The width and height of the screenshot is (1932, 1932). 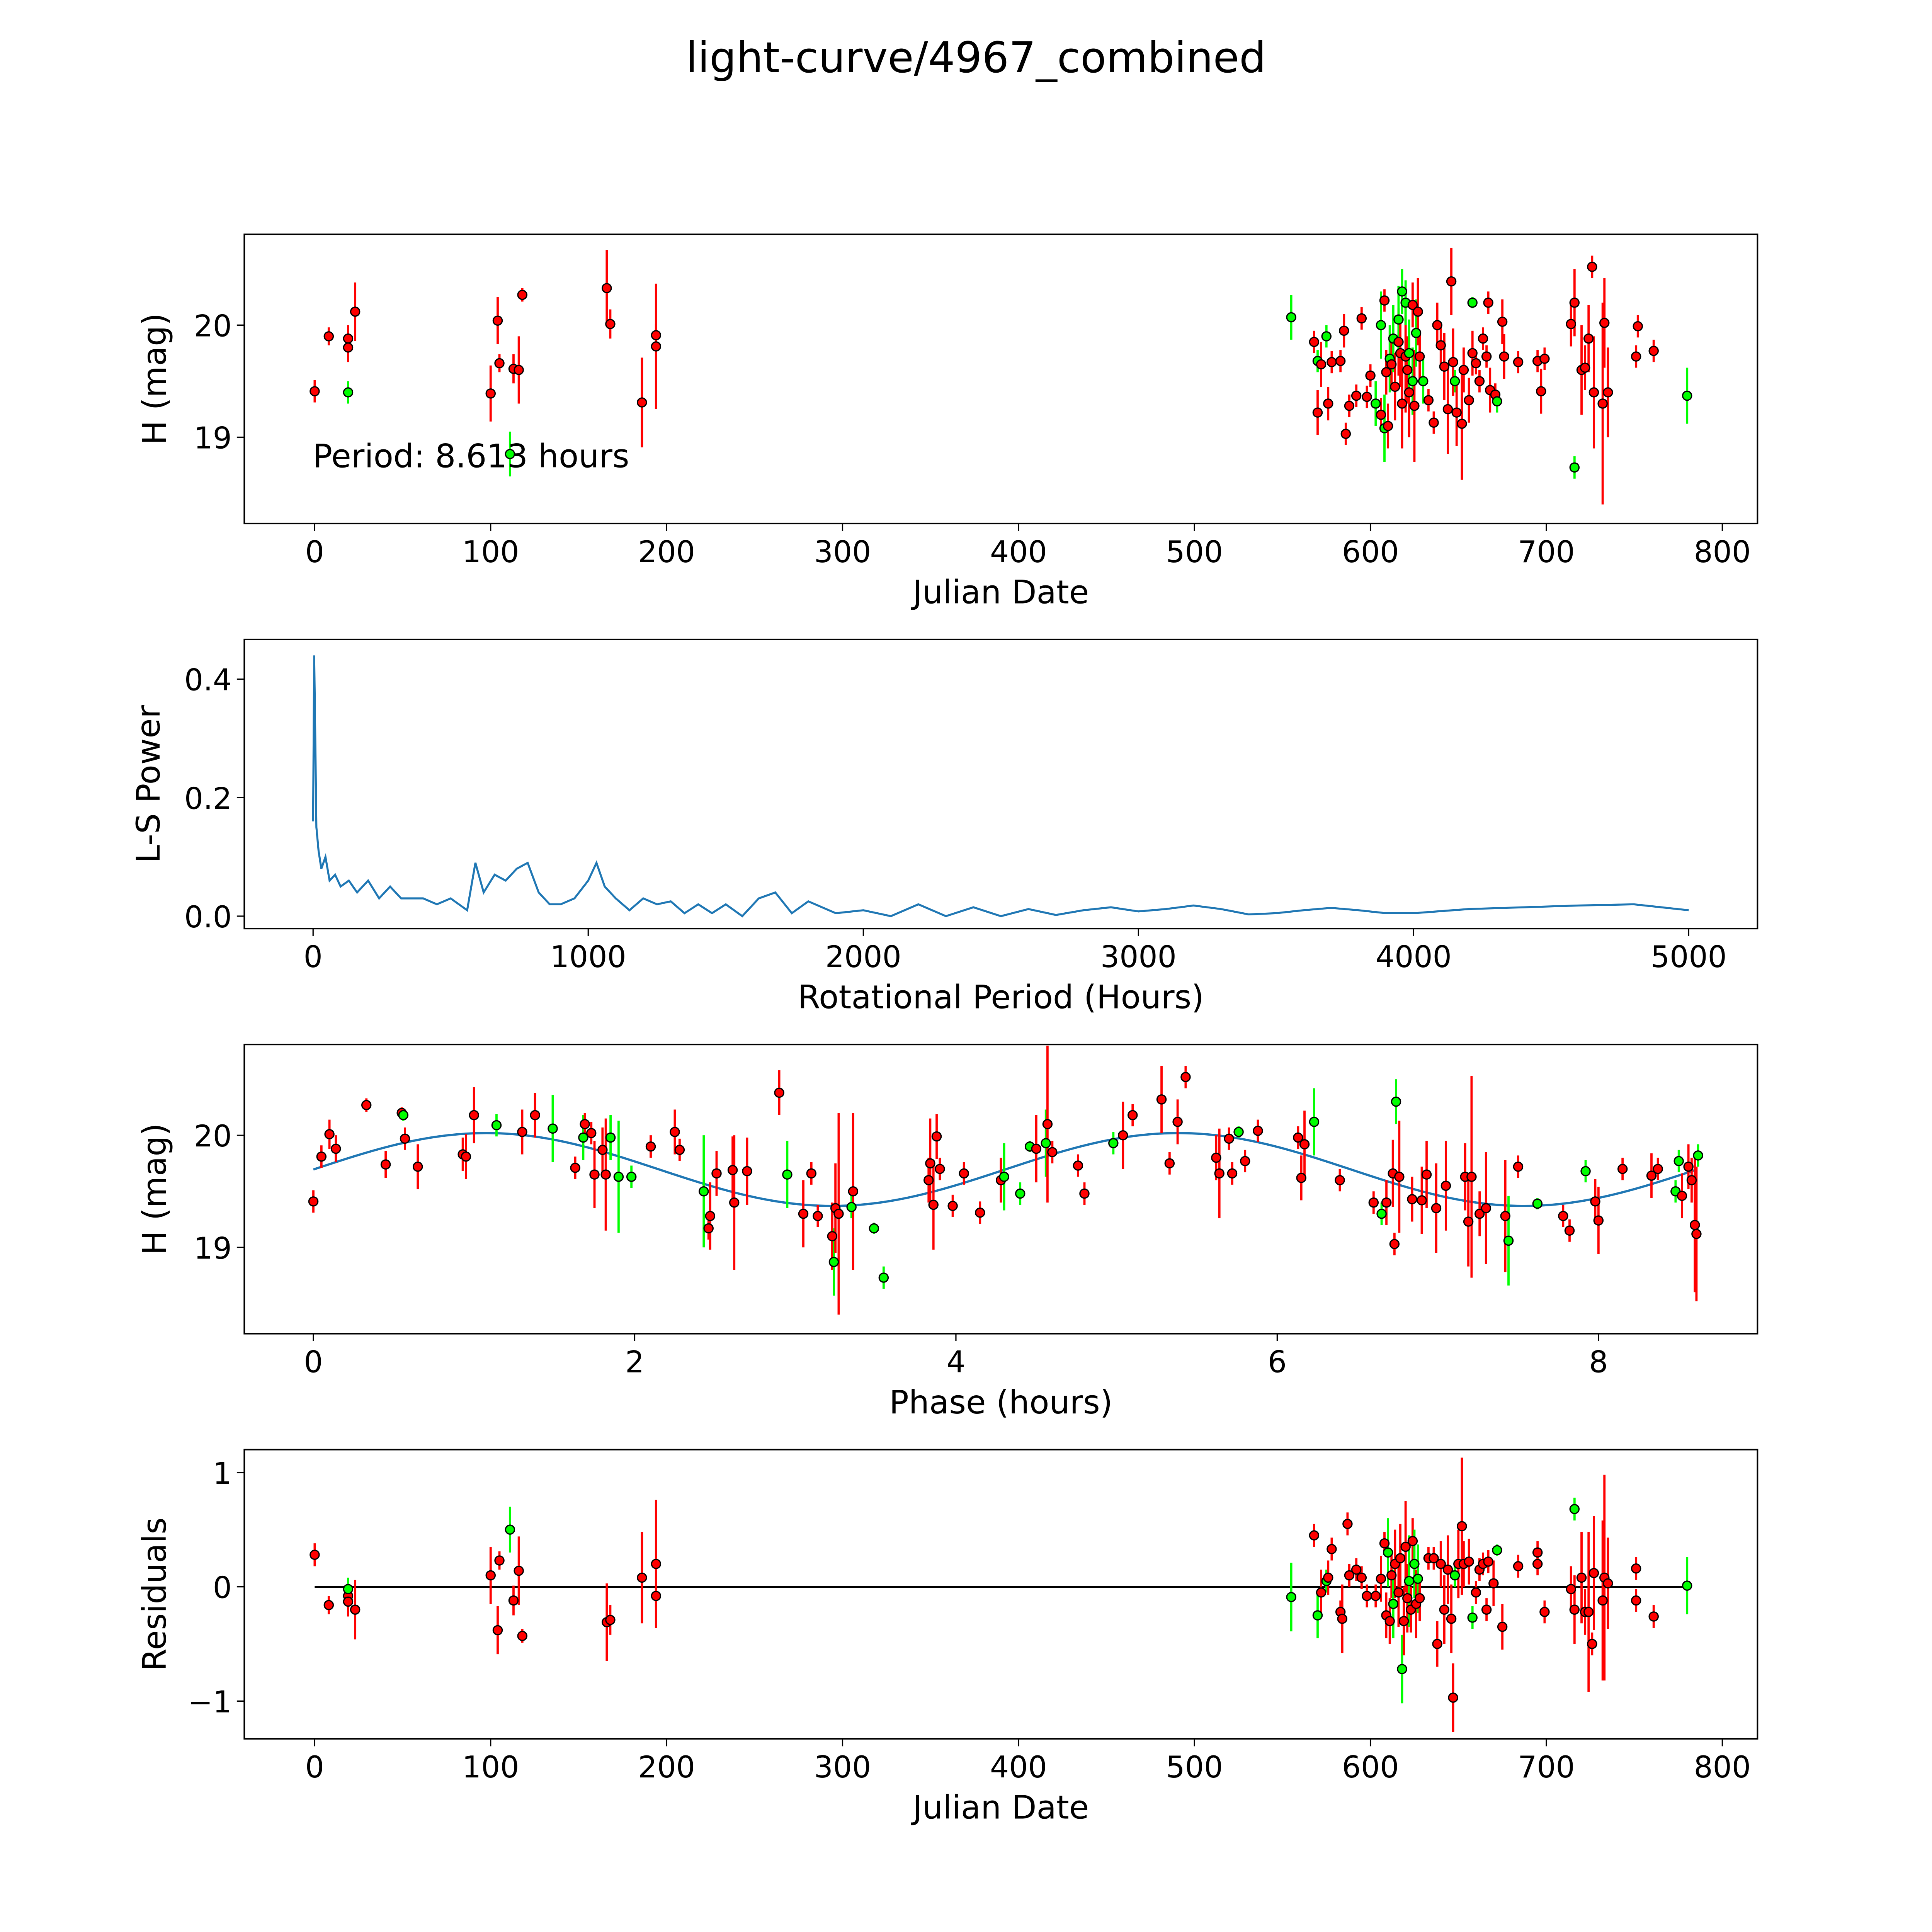 I want to click on x-tick-label: 2000, so click(x=863, y=957).